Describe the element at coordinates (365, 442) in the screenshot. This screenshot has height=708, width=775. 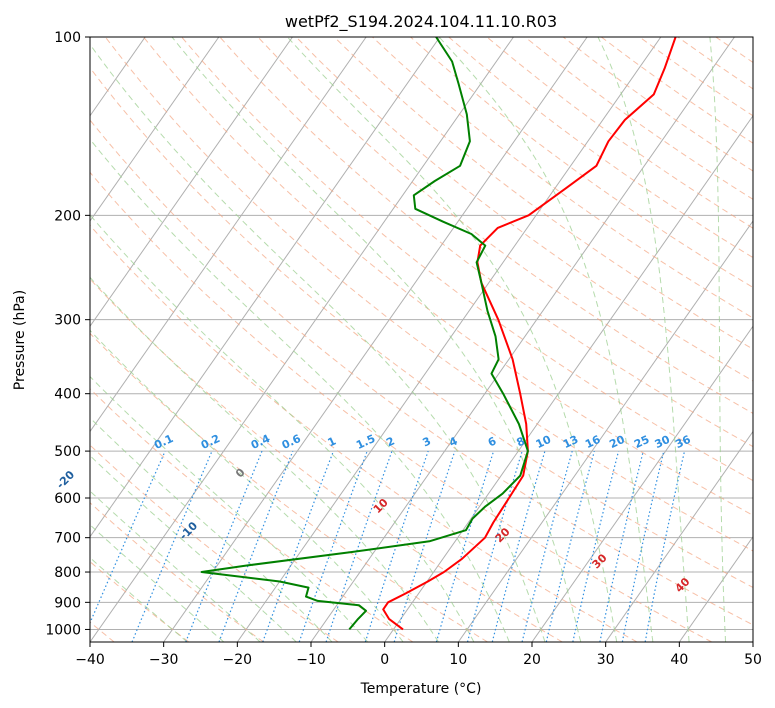
I see `mixing-ratio-label: 1.5` at that location.